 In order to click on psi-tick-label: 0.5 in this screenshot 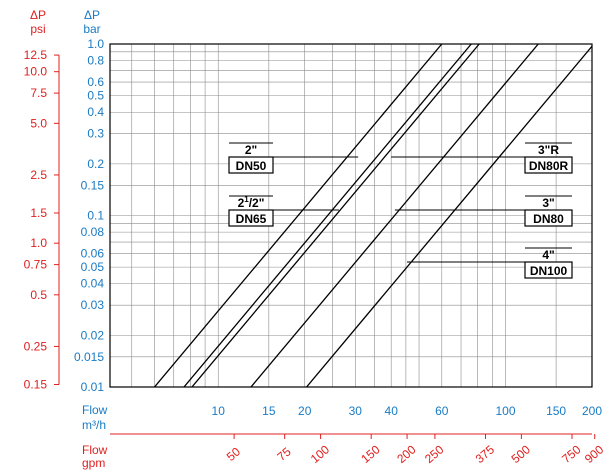, I will do `click(38, 295)`.